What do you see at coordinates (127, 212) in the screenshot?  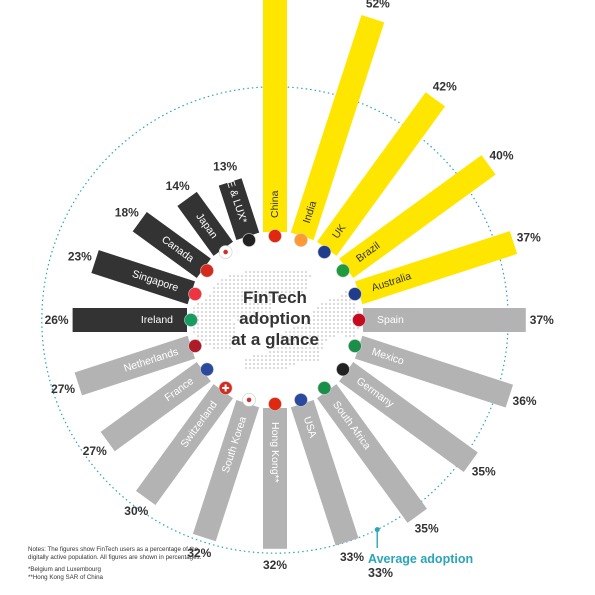 I see `value-label-canada: 18%` at bounding box center [127, 212].